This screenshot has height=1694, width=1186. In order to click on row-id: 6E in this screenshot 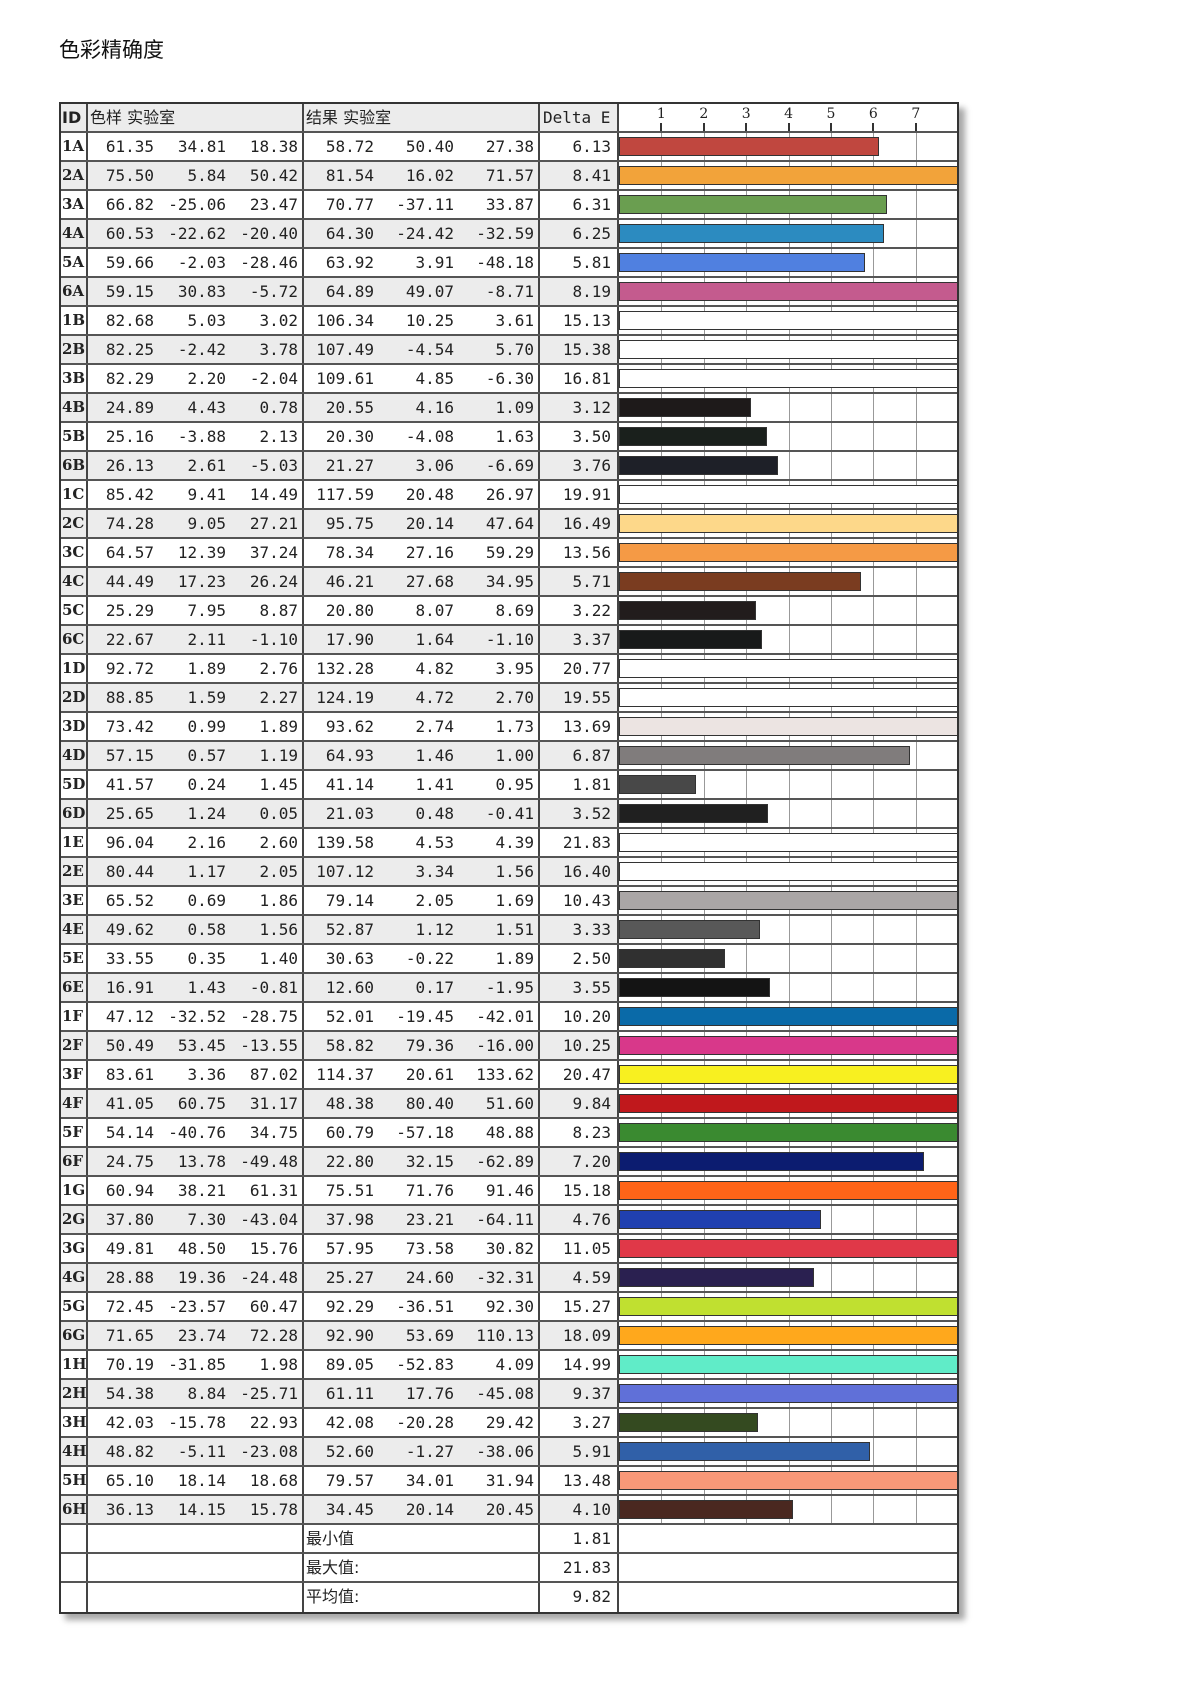, I will do `click(74, 987)`.